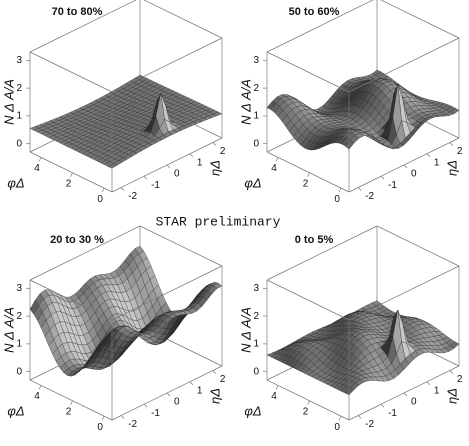 Image resolution: width=469 pixels, height=446 pixels. I want to click on panel-title: 50 to 60%, so click(314, 12).